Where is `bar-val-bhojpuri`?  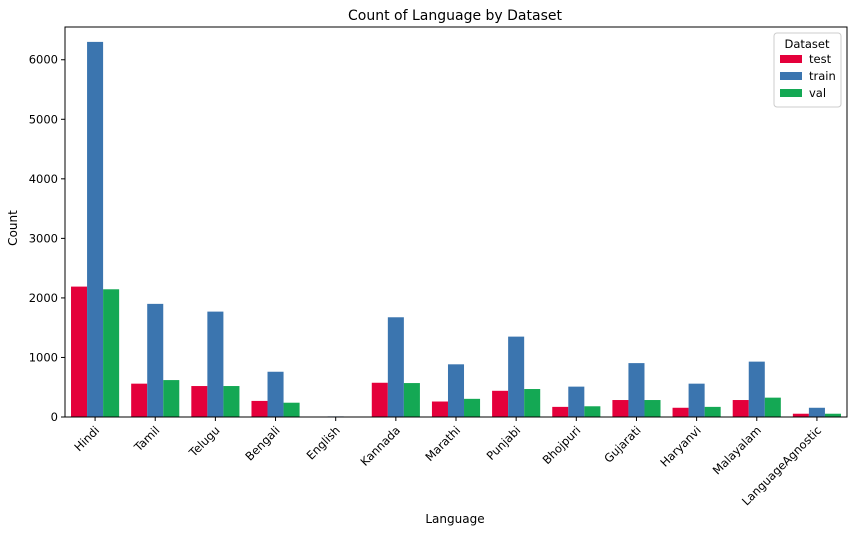 bar-val-bhojpuri is located at coordinates (592, 411).